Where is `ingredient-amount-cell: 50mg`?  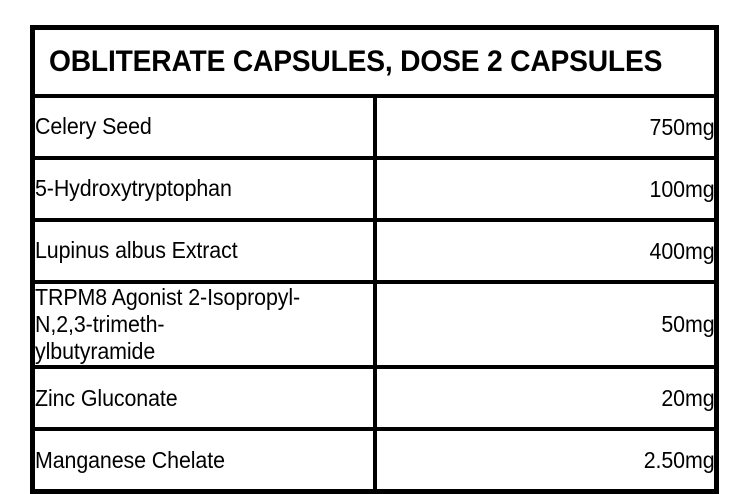 ingredient-amount-cell: 50mg is located at coordinates (545, 323).